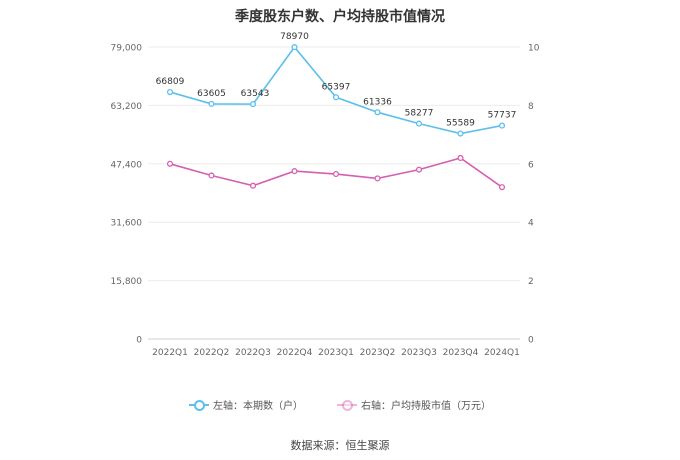 The width and height of the screenshot is (680, 460). Describe the element at coordinates (139, 341) in the screenshot. I see `left-tick-label: 0` at that location.